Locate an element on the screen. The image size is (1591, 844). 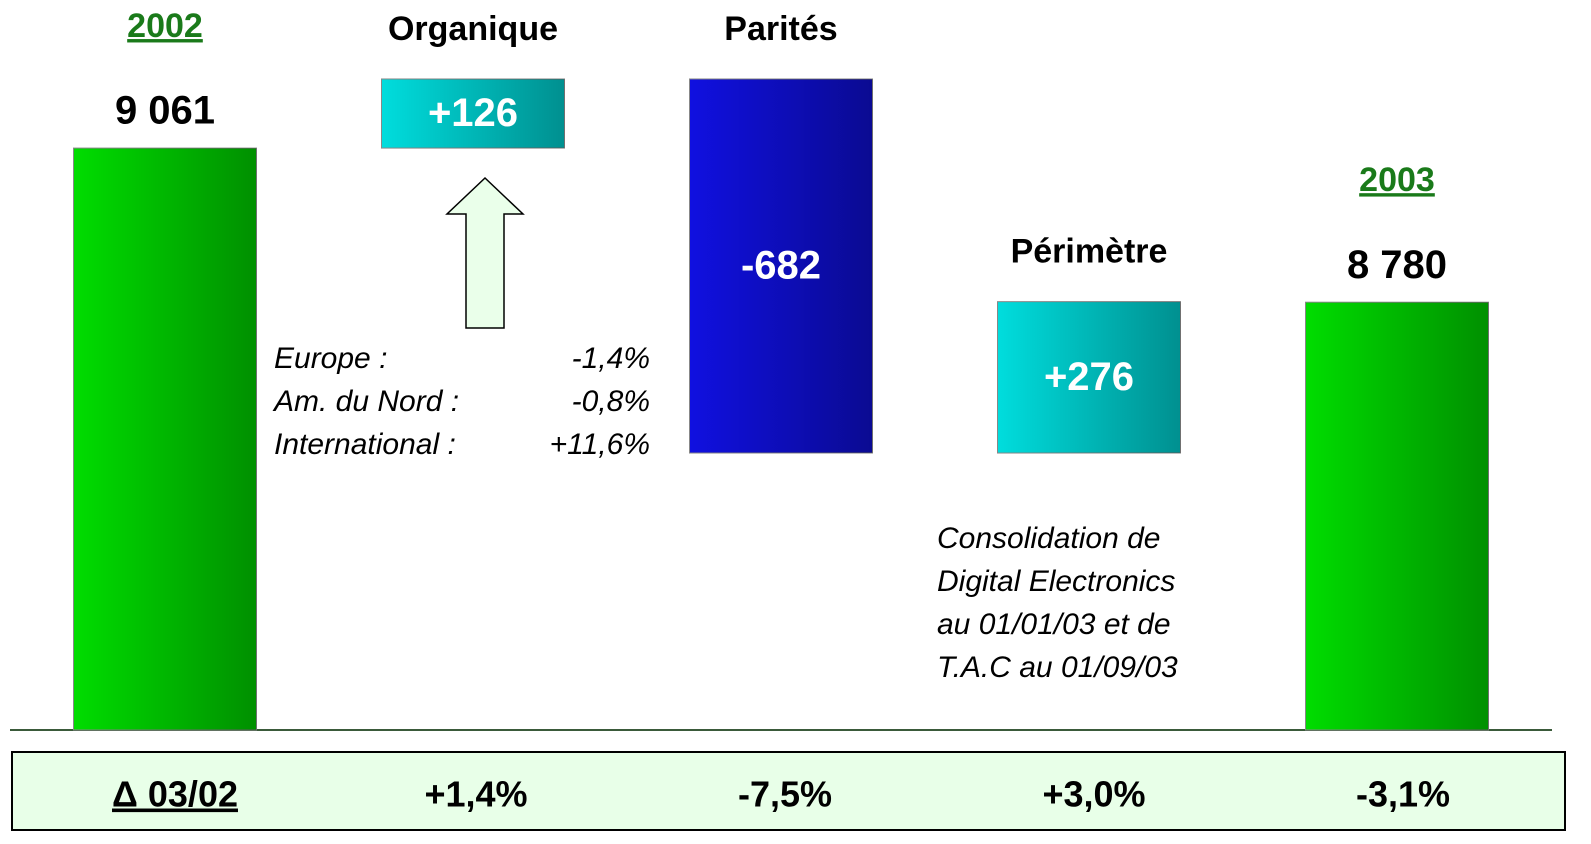
growth-value: -7,5% is located at coordinates (785, 794).